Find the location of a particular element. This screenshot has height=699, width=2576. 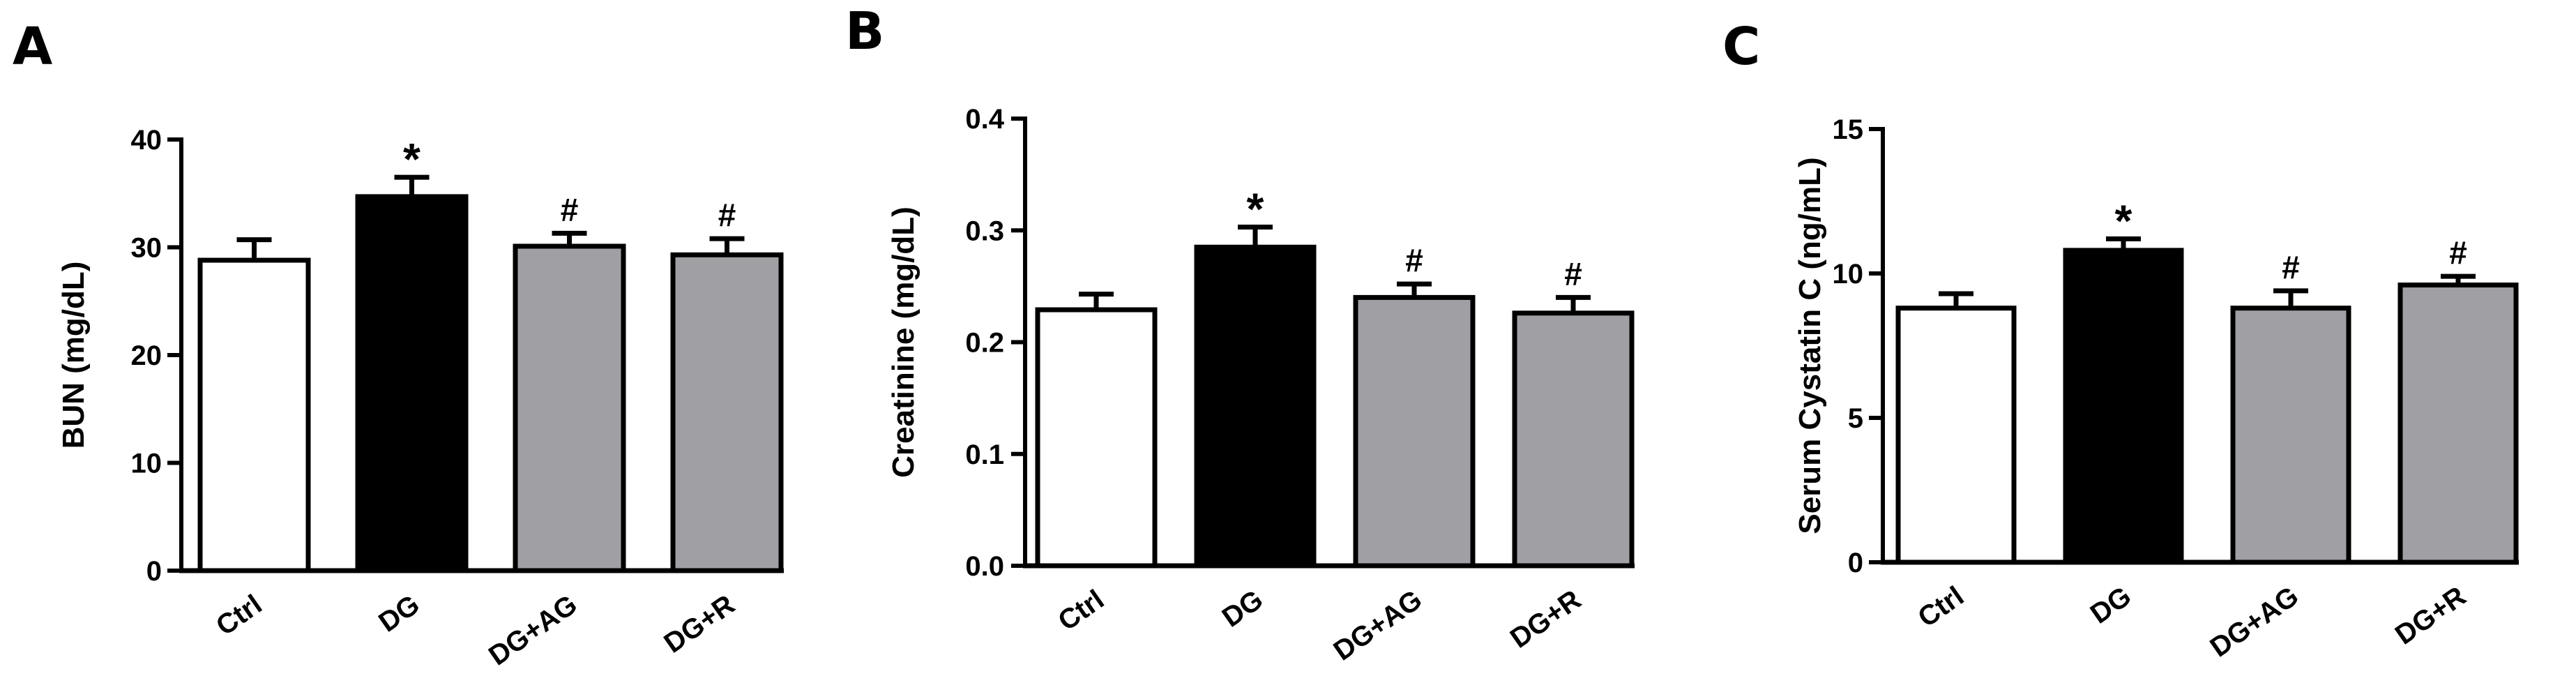

y-tick-label: 5 is located at coordinates (1855, 419).